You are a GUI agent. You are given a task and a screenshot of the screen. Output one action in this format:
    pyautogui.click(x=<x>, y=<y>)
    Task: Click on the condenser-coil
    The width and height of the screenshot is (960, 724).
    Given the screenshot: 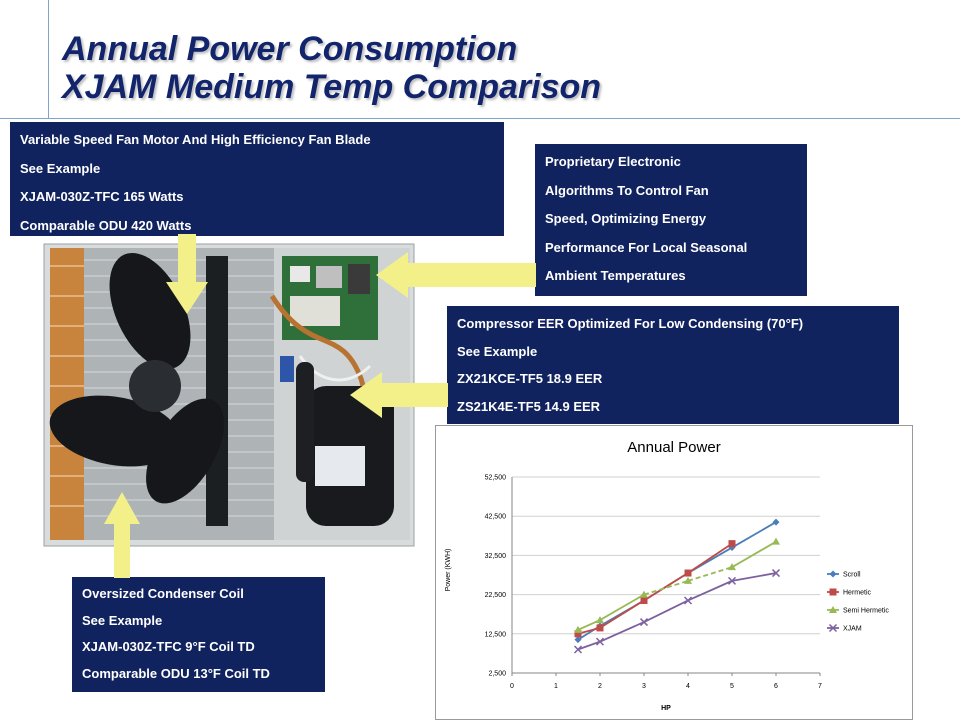 What is the action you would take?
    pyautogui.click(x=67, y=394)
    